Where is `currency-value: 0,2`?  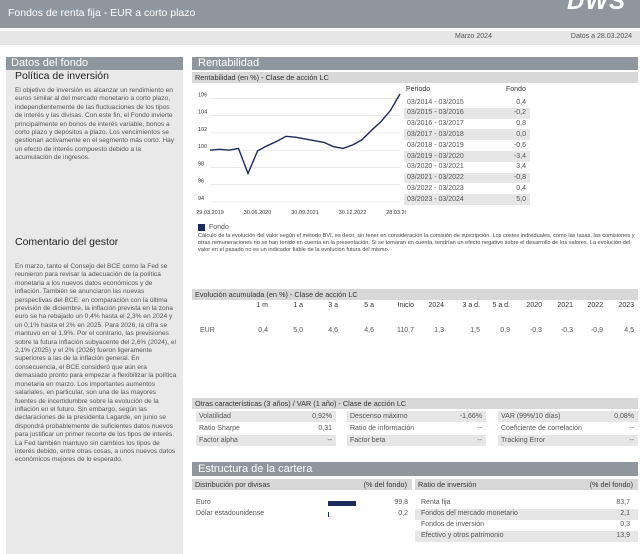 currency-value: 0,2 is located at coordinates (403, 513).